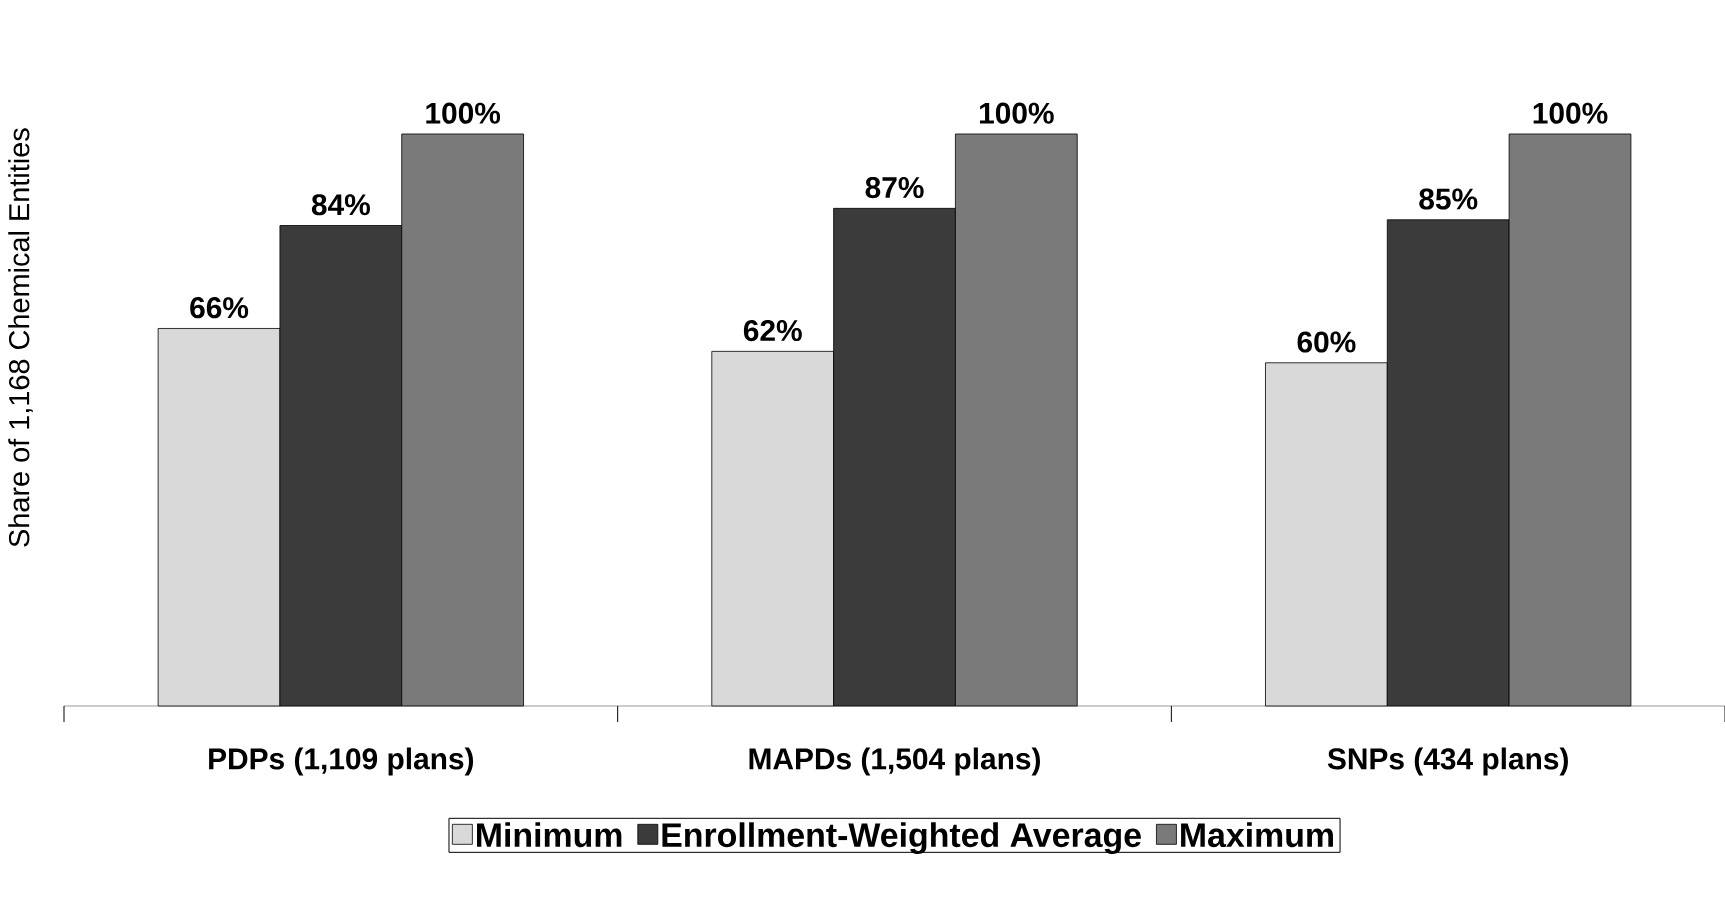 The image size is (1725, 916). I want to click on data-label: 87%, so click(894, 187).